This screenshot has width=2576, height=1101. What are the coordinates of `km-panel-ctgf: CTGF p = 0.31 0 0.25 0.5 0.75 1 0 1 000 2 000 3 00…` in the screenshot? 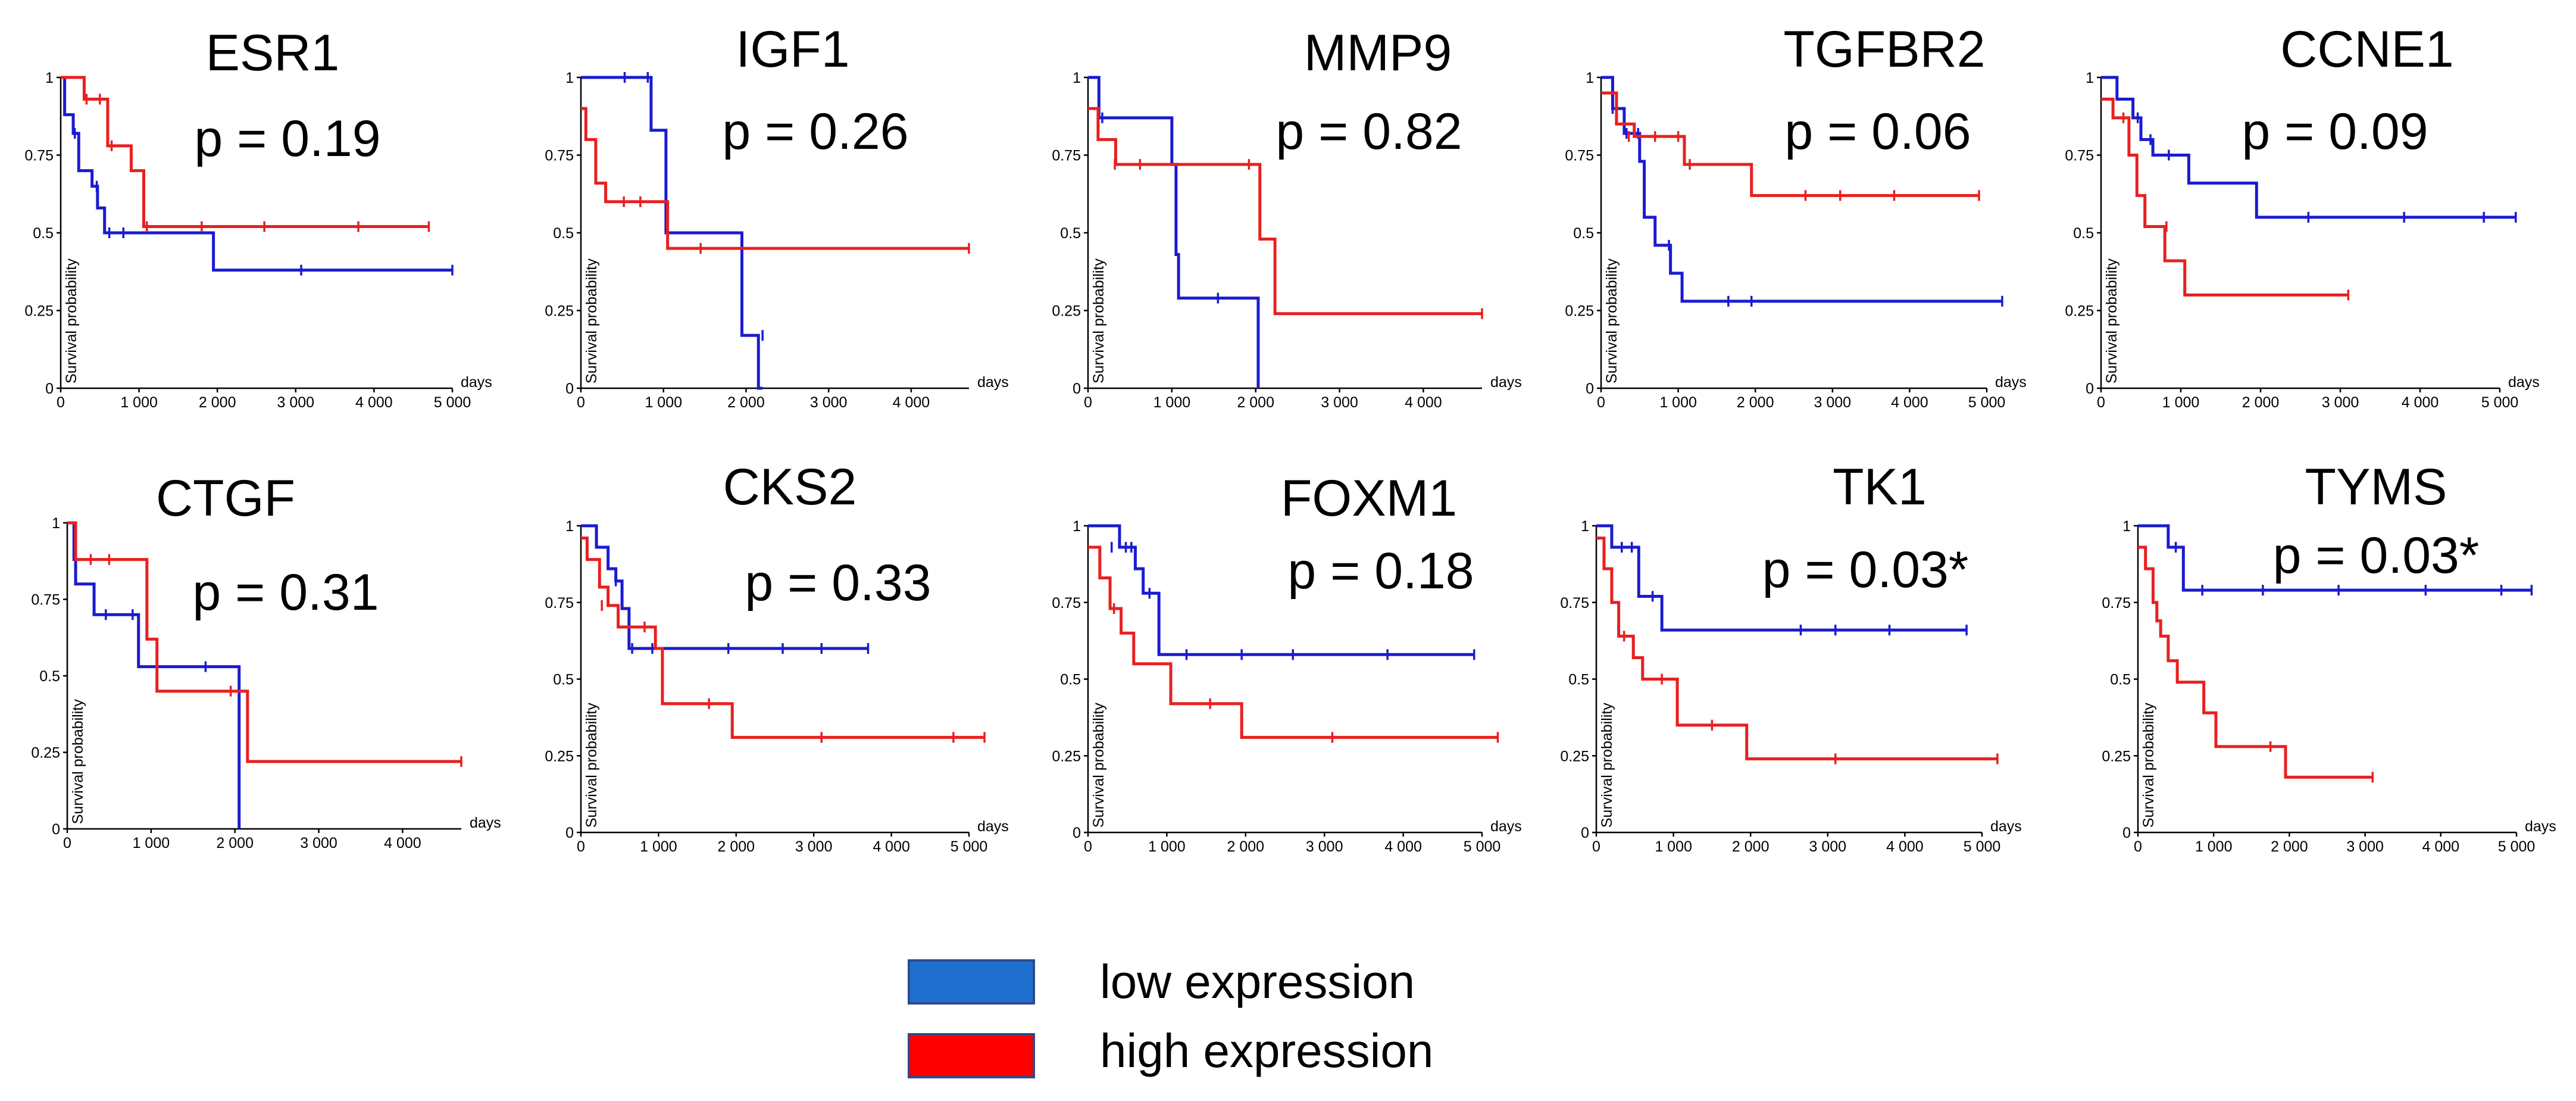 It's located at (266, 661).